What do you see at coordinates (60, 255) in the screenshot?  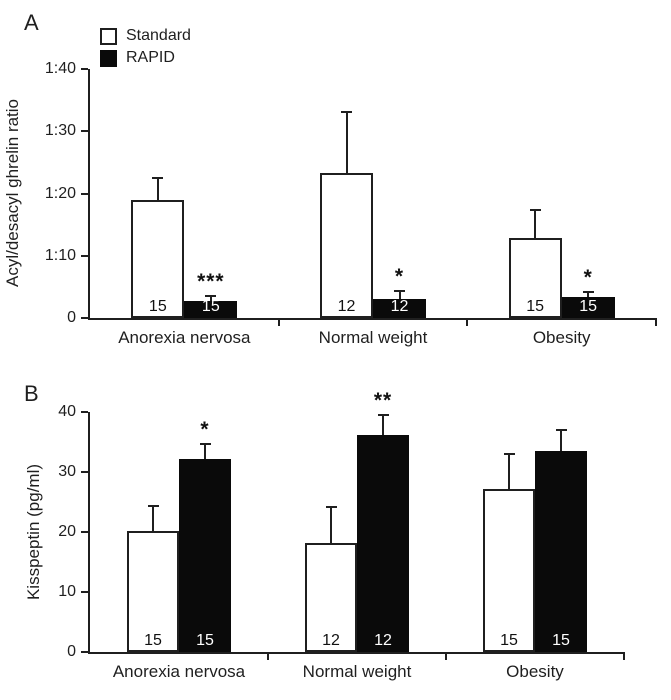 I see `y-tick-label: 1:10` at bounding box center [60, 255].